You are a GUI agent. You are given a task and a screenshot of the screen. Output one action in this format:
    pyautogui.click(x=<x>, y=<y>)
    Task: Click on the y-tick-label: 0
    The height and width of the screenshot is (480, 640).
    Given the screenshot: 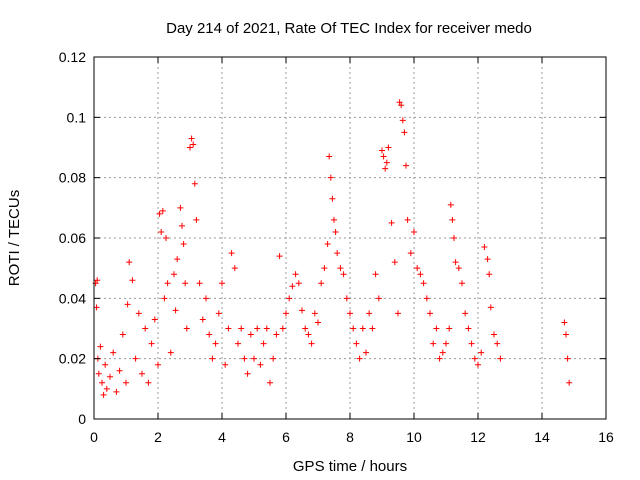 What is the action you would take?
    pyautogui.click(x=82, y=419)
    